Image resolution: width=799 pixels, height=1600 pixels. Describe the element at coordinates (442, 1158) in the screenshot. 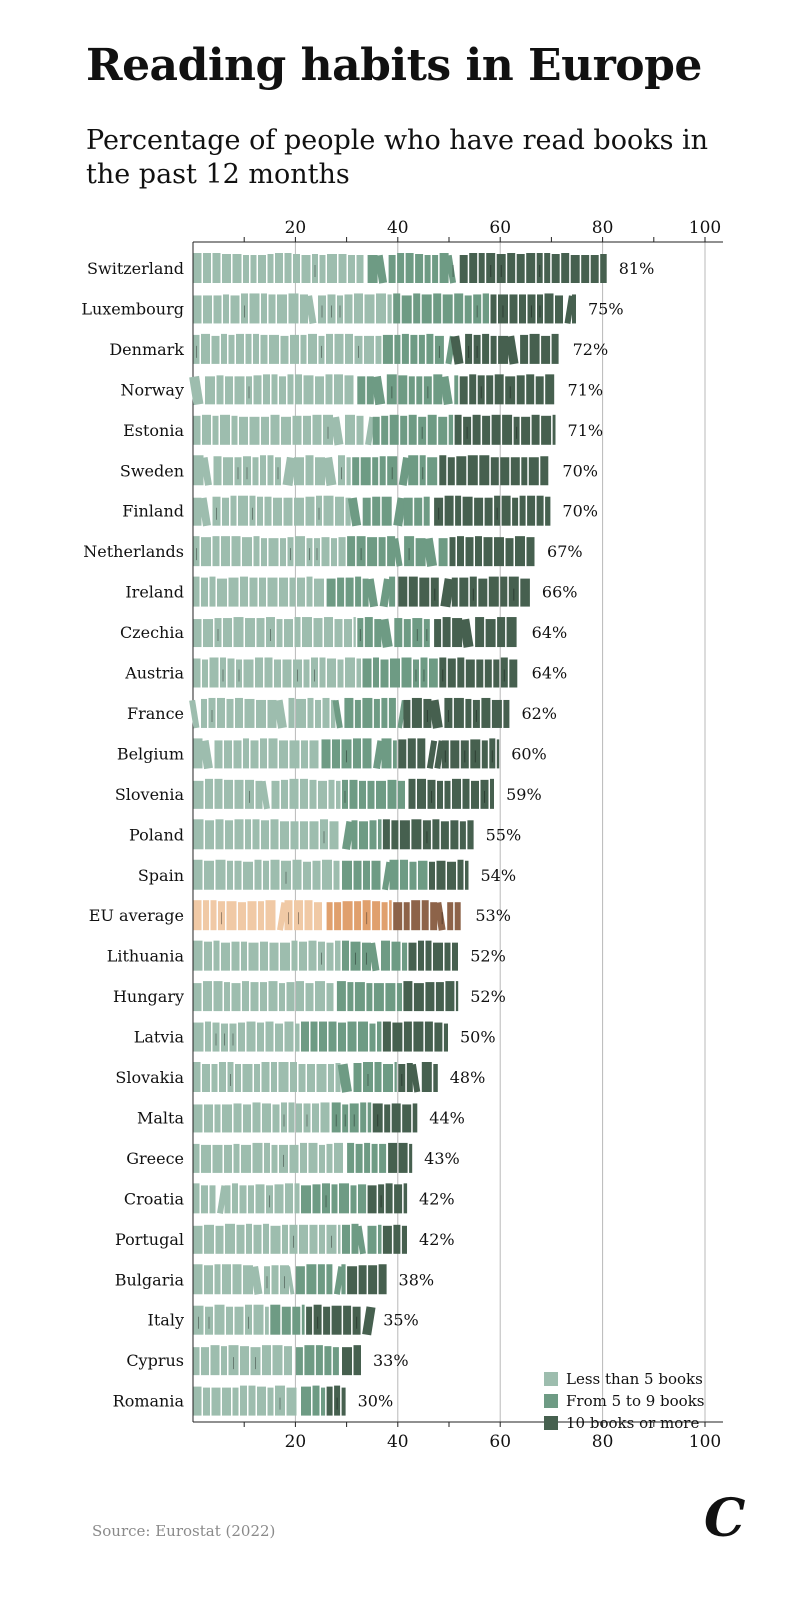

I see `value-label: 43%` at that location.